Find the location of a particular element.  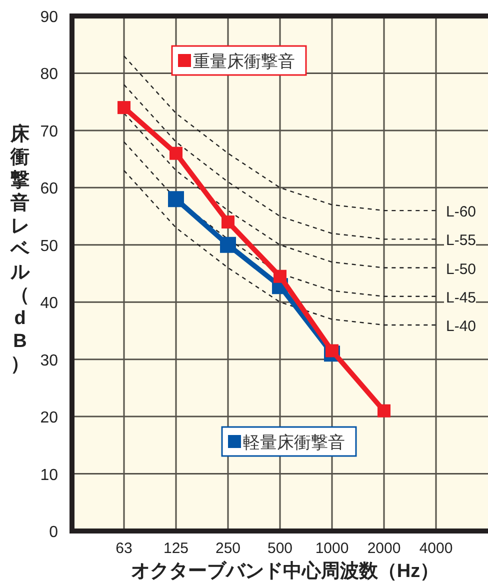

y-tick-label: 10 is located at coordinates (49, 475).